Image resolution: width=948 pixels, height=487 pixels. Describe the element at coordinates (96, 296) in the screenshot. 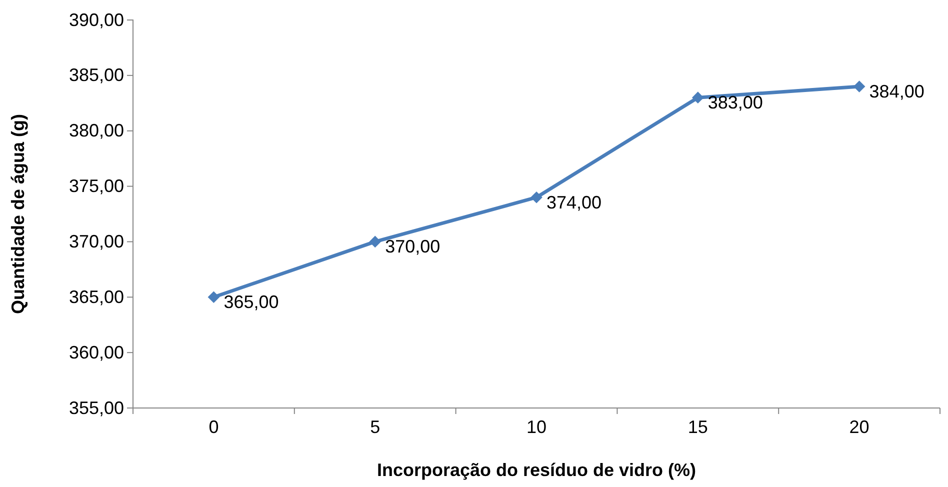

I see `y-tick-label: 365,00` at that location.